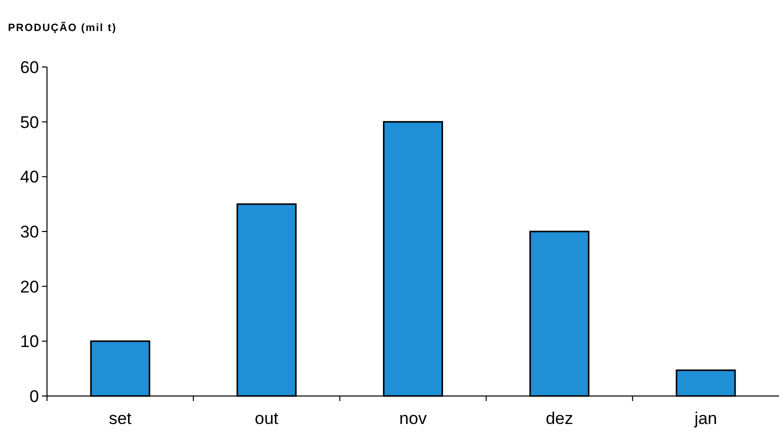 The image size is (783, 436). I want to click on y-tick-label: 0, so click(34, 396).